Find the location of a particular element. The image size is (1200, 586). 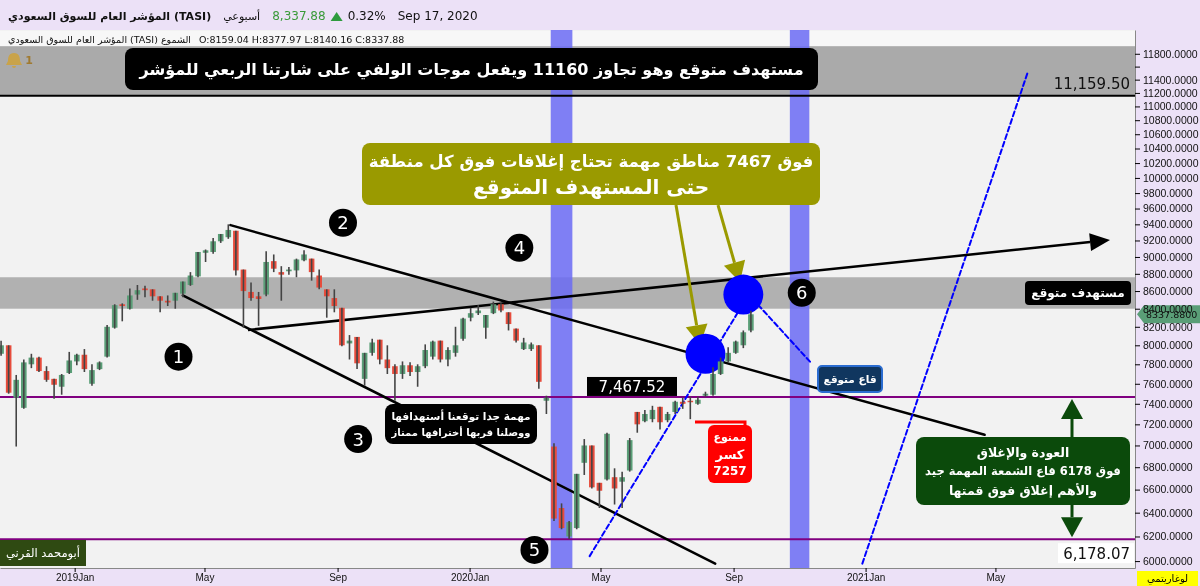

y-tick-label: 9600.0000 is located at coordinates (1168, 208).